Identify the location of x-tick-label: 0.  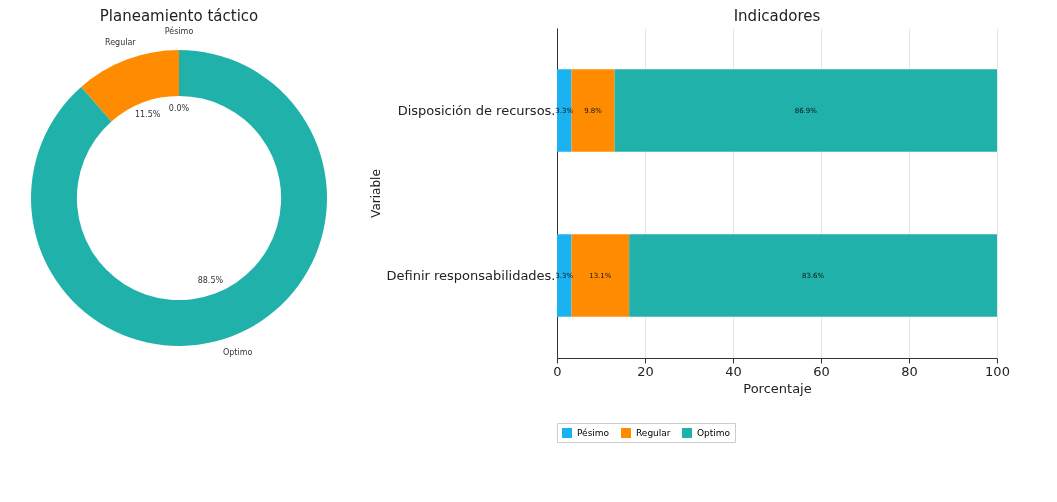
(557, 371).